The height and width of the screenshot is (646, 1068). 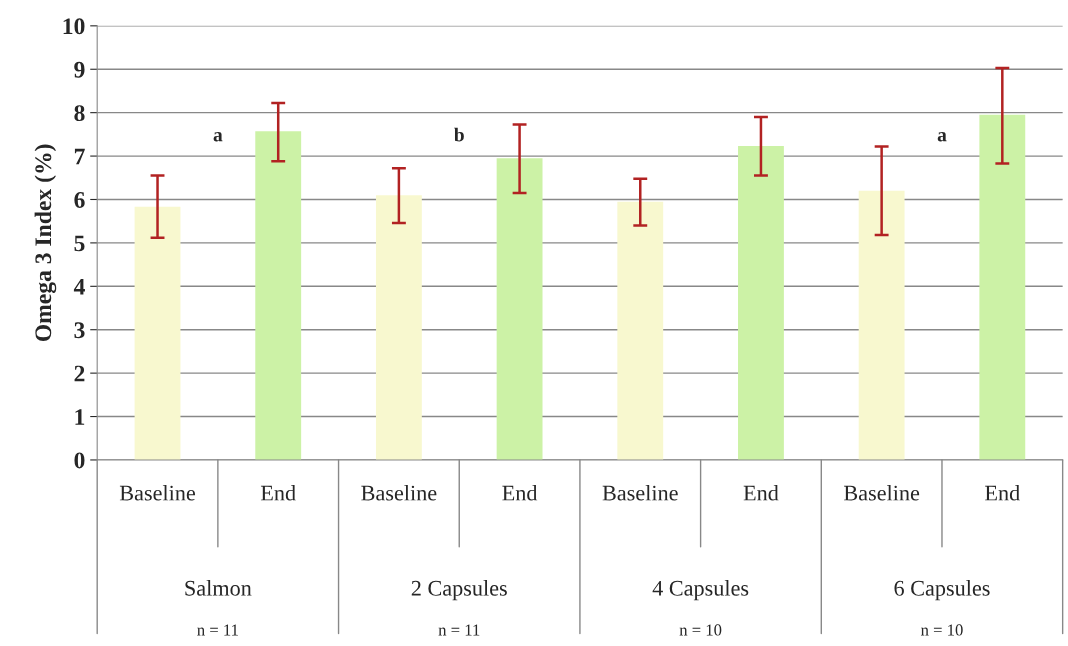 I want to click on y-tick-label: 7, so click(x=79, y=156).